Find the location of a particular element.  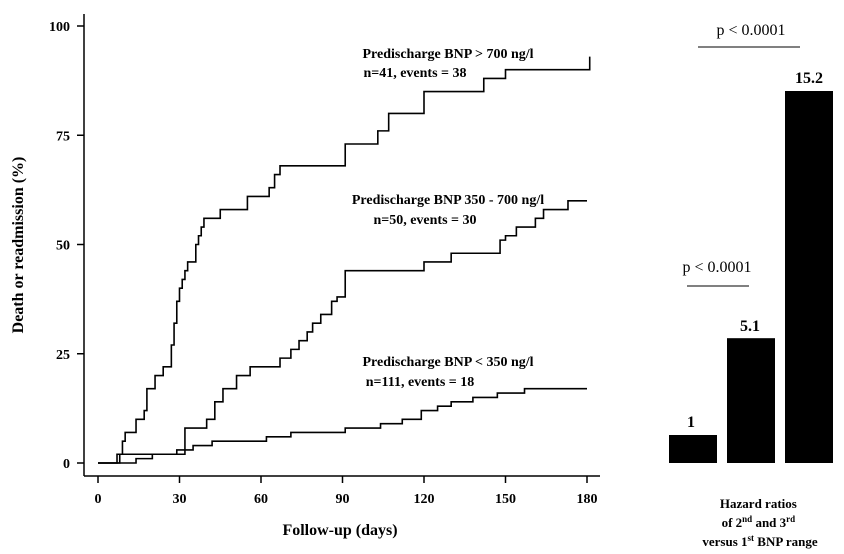

hazard-caption-line3: versus 1st BNP range is located at coordinates (759, 541).